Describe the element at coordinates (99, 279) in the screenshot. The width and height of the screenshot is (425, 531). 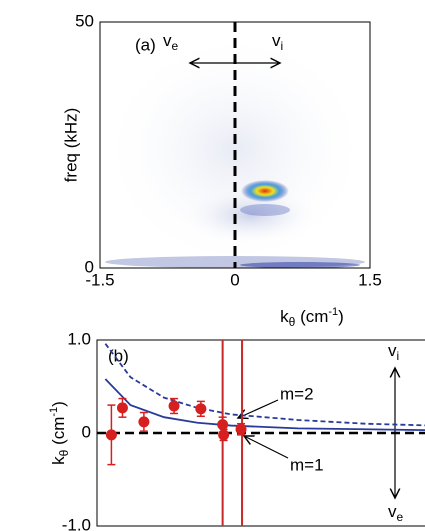
I see `x-tick-label: -1.5` at that location.